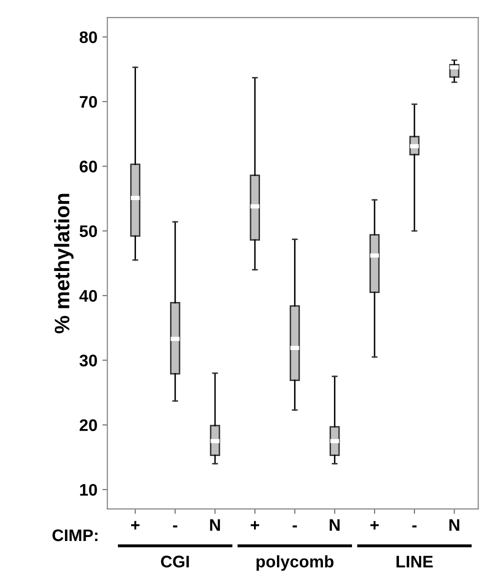  I want to click on y-tick-label: 70, so click(88, 102).